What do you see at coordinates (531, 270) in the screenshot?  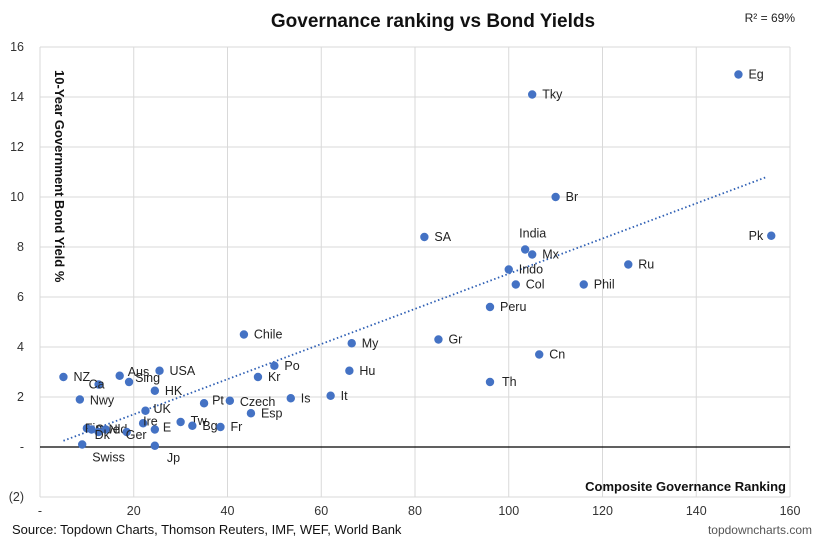 I see `point-label: Indo` at bounding box center [531, 270].